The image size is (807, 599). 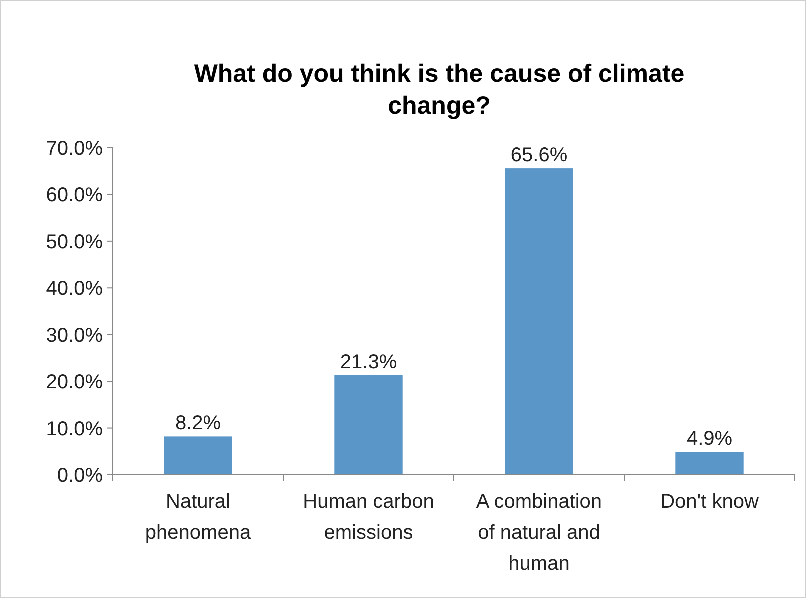 What do you see at coordinates (710, 502) in the screenshot?
I see `x-tick-label: Don't know` at bounding box center [710, 502].